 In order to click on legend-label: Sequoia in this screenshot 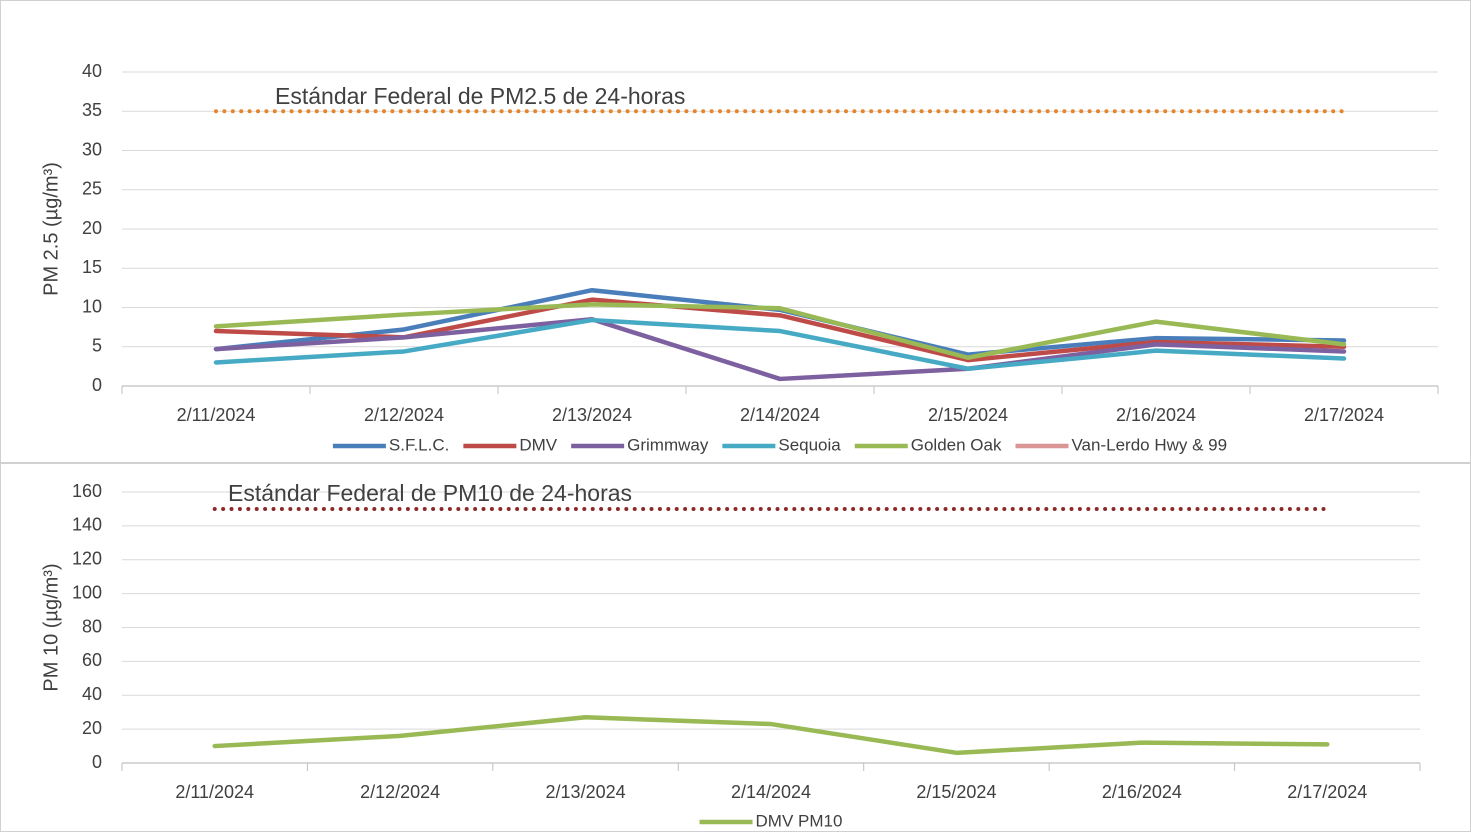, I will do `click(809, 444)`.